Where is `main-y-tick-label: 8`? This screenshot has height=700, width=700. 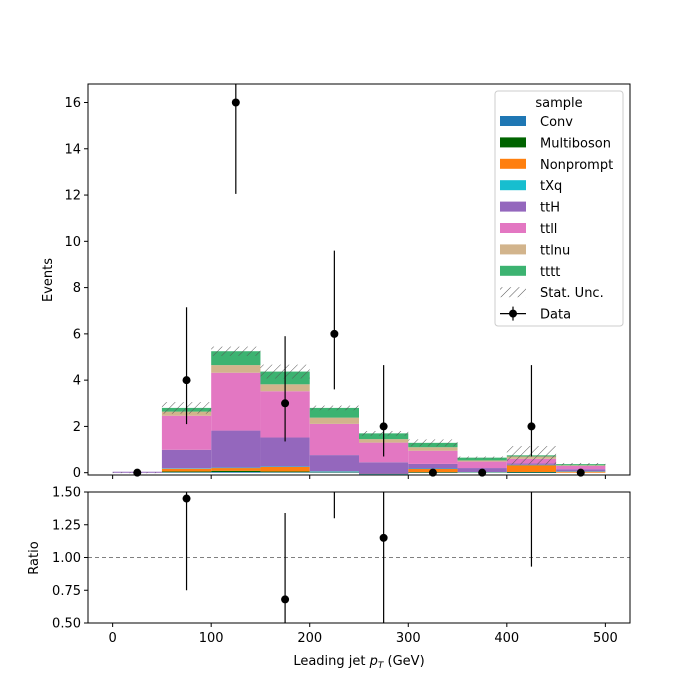
main-y-tick-label: 8 is located at coordinates (77, 288).